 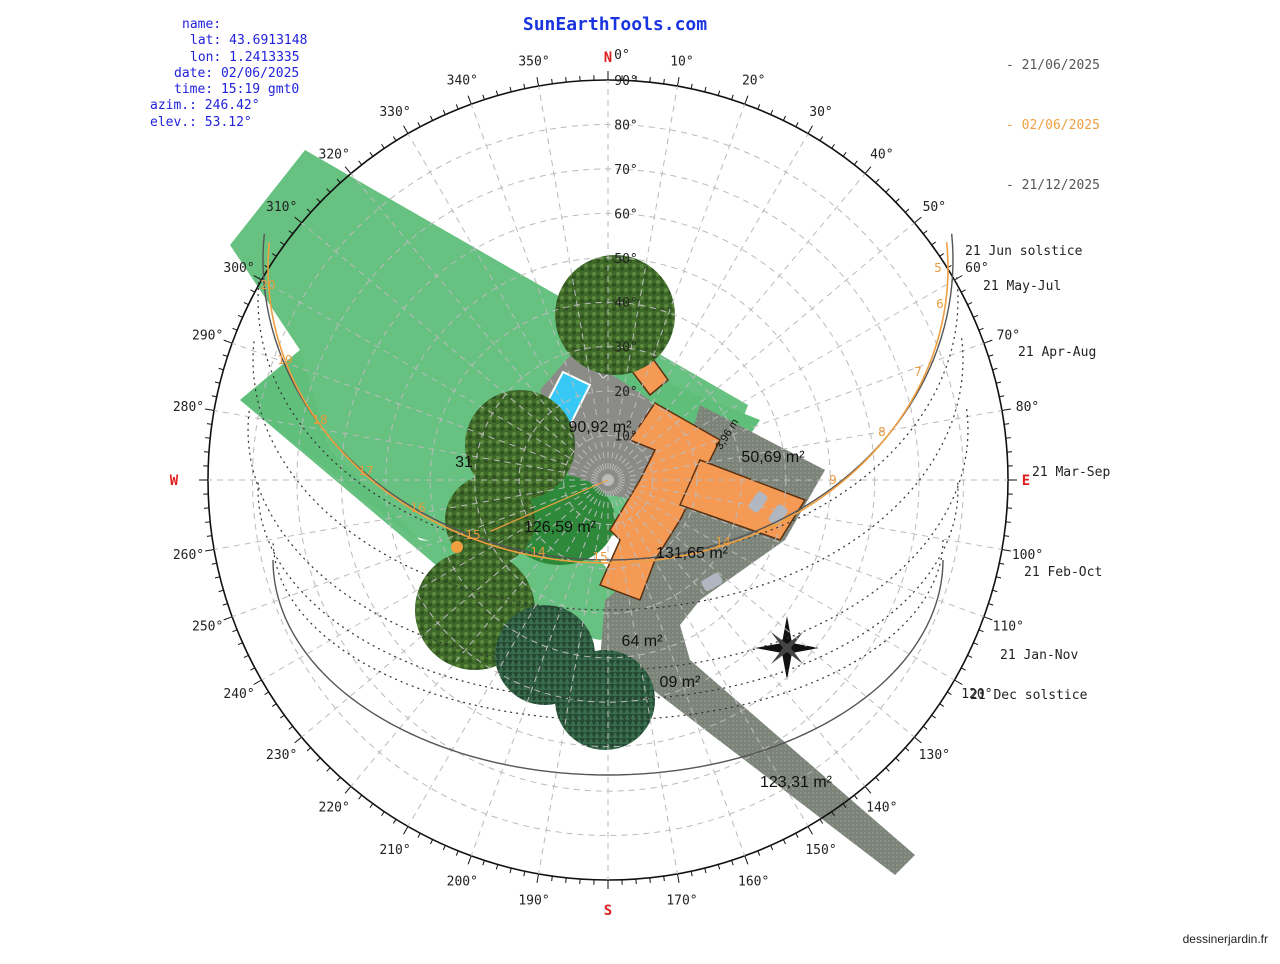 I want to click on azimuth-tick-label: 0°, so click(x=622, y=55).